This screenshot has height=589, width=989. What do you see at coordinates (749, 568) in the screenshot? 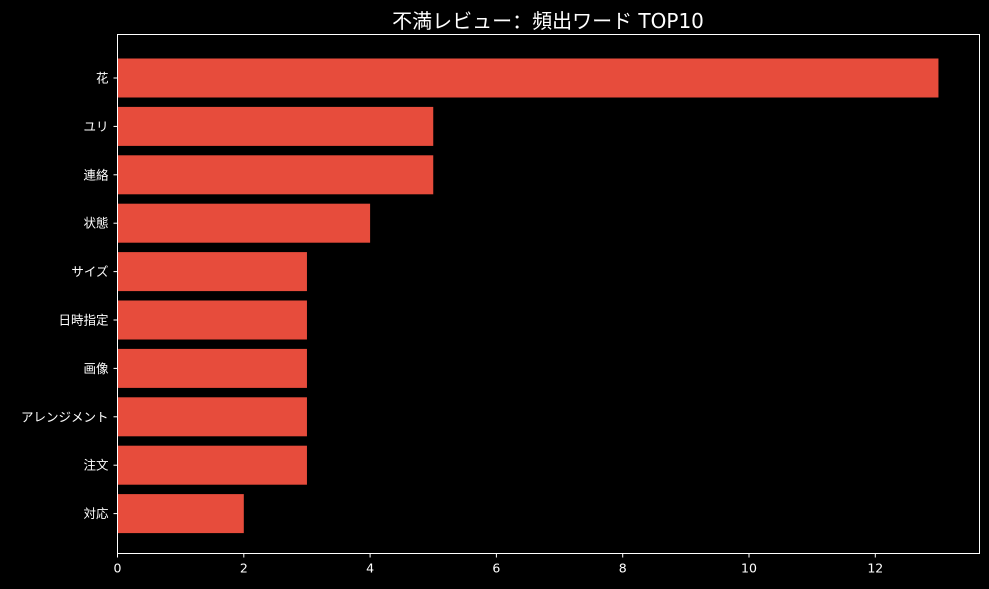
I see `x-tick-label: 10` at bounding box center [749, 568].